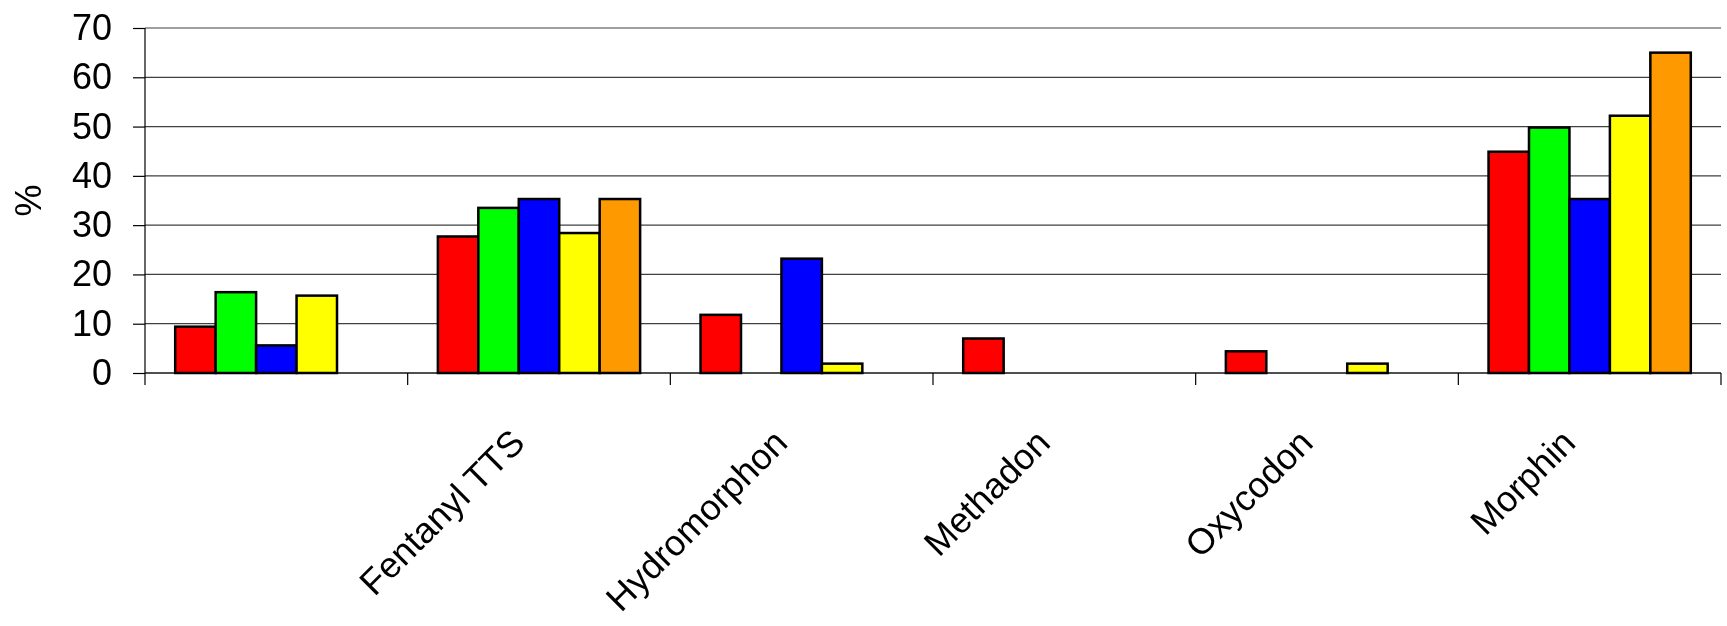  I want to click on y-tick-label: 60, so click(91, 77).